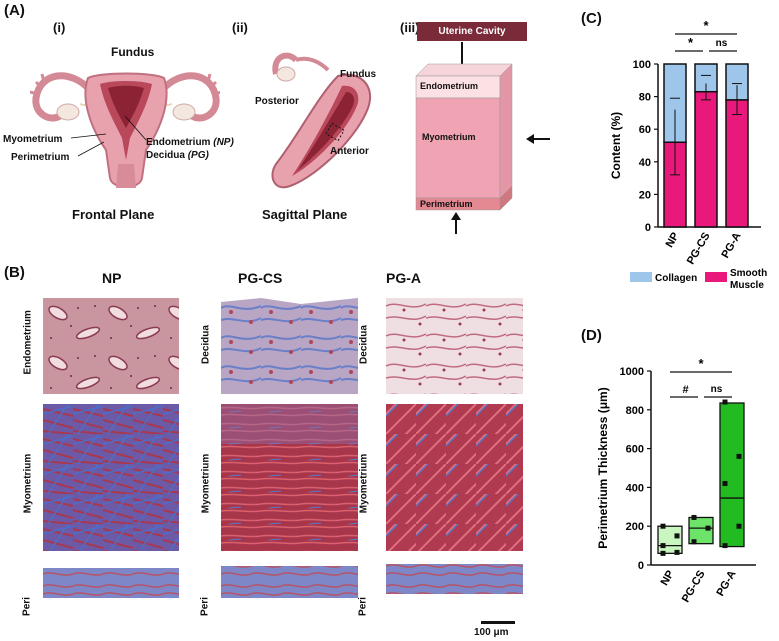  What do you see at coordinates (603, 467) in the screenshot?
I see `chart-d-ylabel: Perimetrium Thickness (μm)` at bounding box center [603, 467].